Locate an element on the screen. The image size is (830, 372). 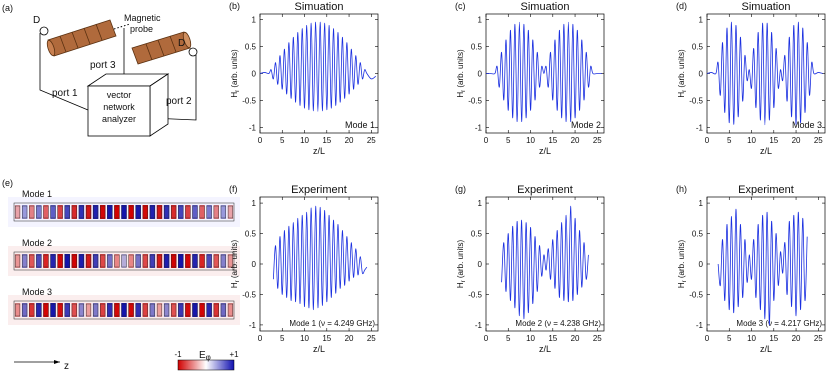
y-tick-label: -1 is located at coordinates (700, 325).